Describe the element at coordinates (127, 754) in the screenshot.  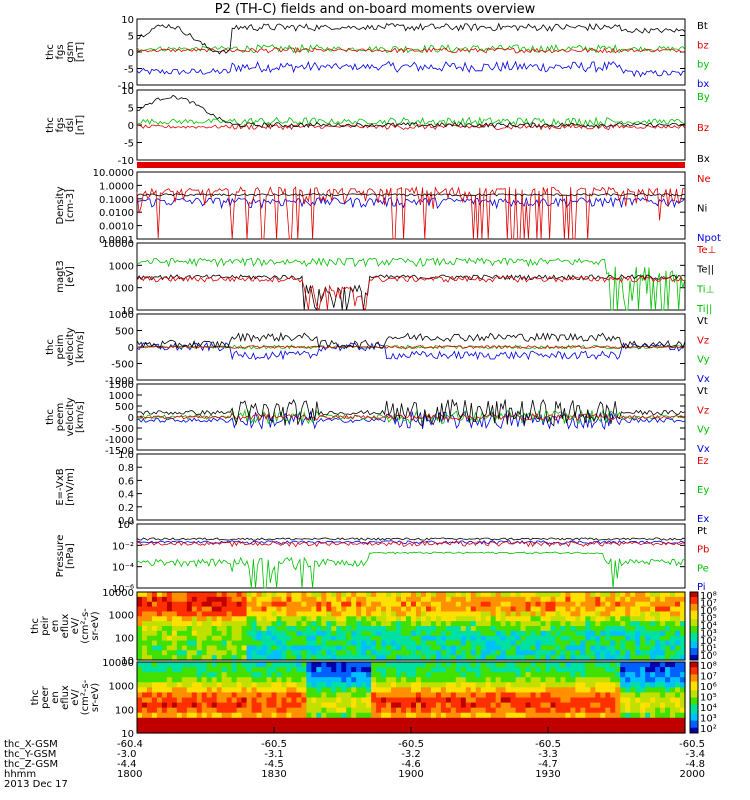
I see `xtick-gsm-y: -3.0` at that location.